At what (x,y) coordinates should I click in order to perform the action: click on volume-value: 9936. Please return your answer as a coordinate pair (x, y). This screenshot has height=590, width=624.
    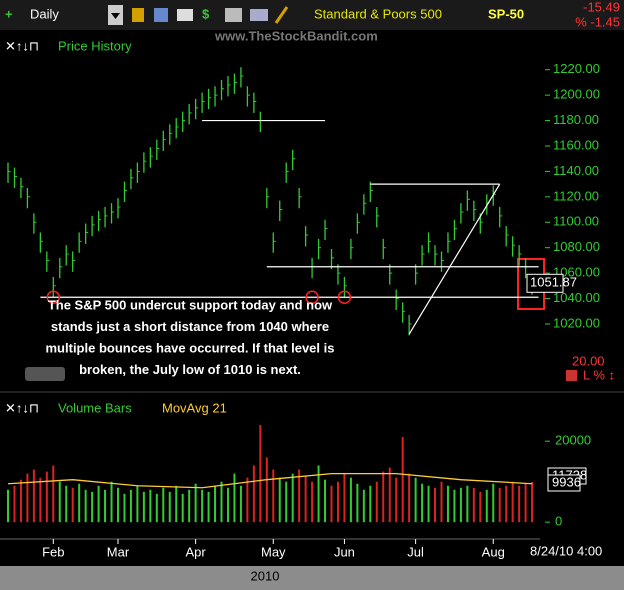
    Looking at the image, I should click on (566, 481).